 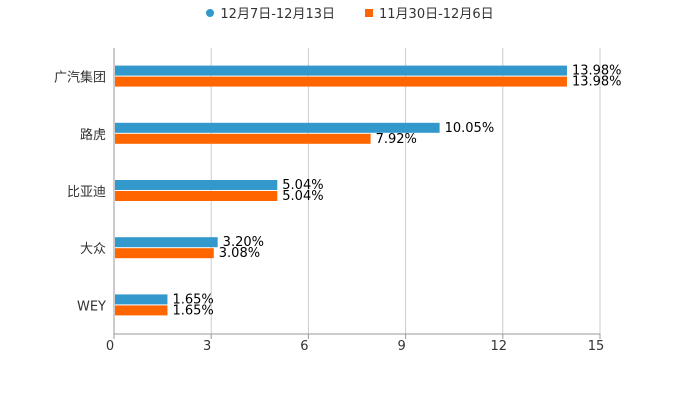 I want to click on legend: 12月7日-12月13日 11月30日-12月6日, so click(x=350, y=12).